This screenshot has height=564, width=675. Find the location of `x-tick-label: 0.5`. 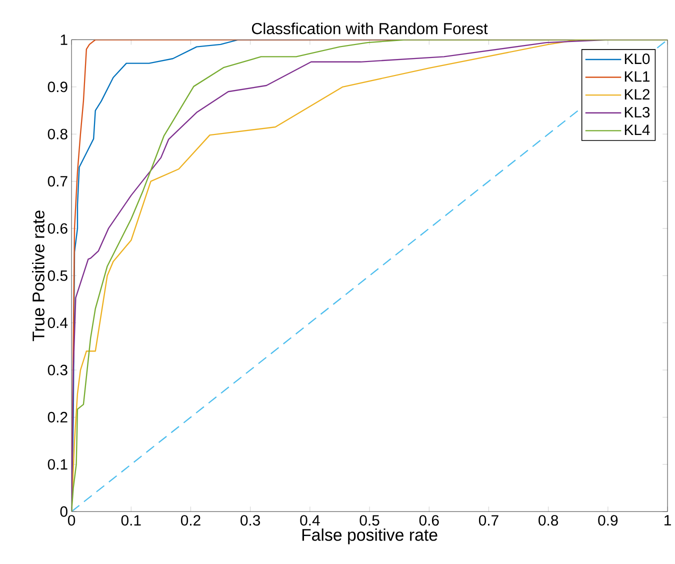

x-tick-label: 0.5 is located at coordinates (370, 520).